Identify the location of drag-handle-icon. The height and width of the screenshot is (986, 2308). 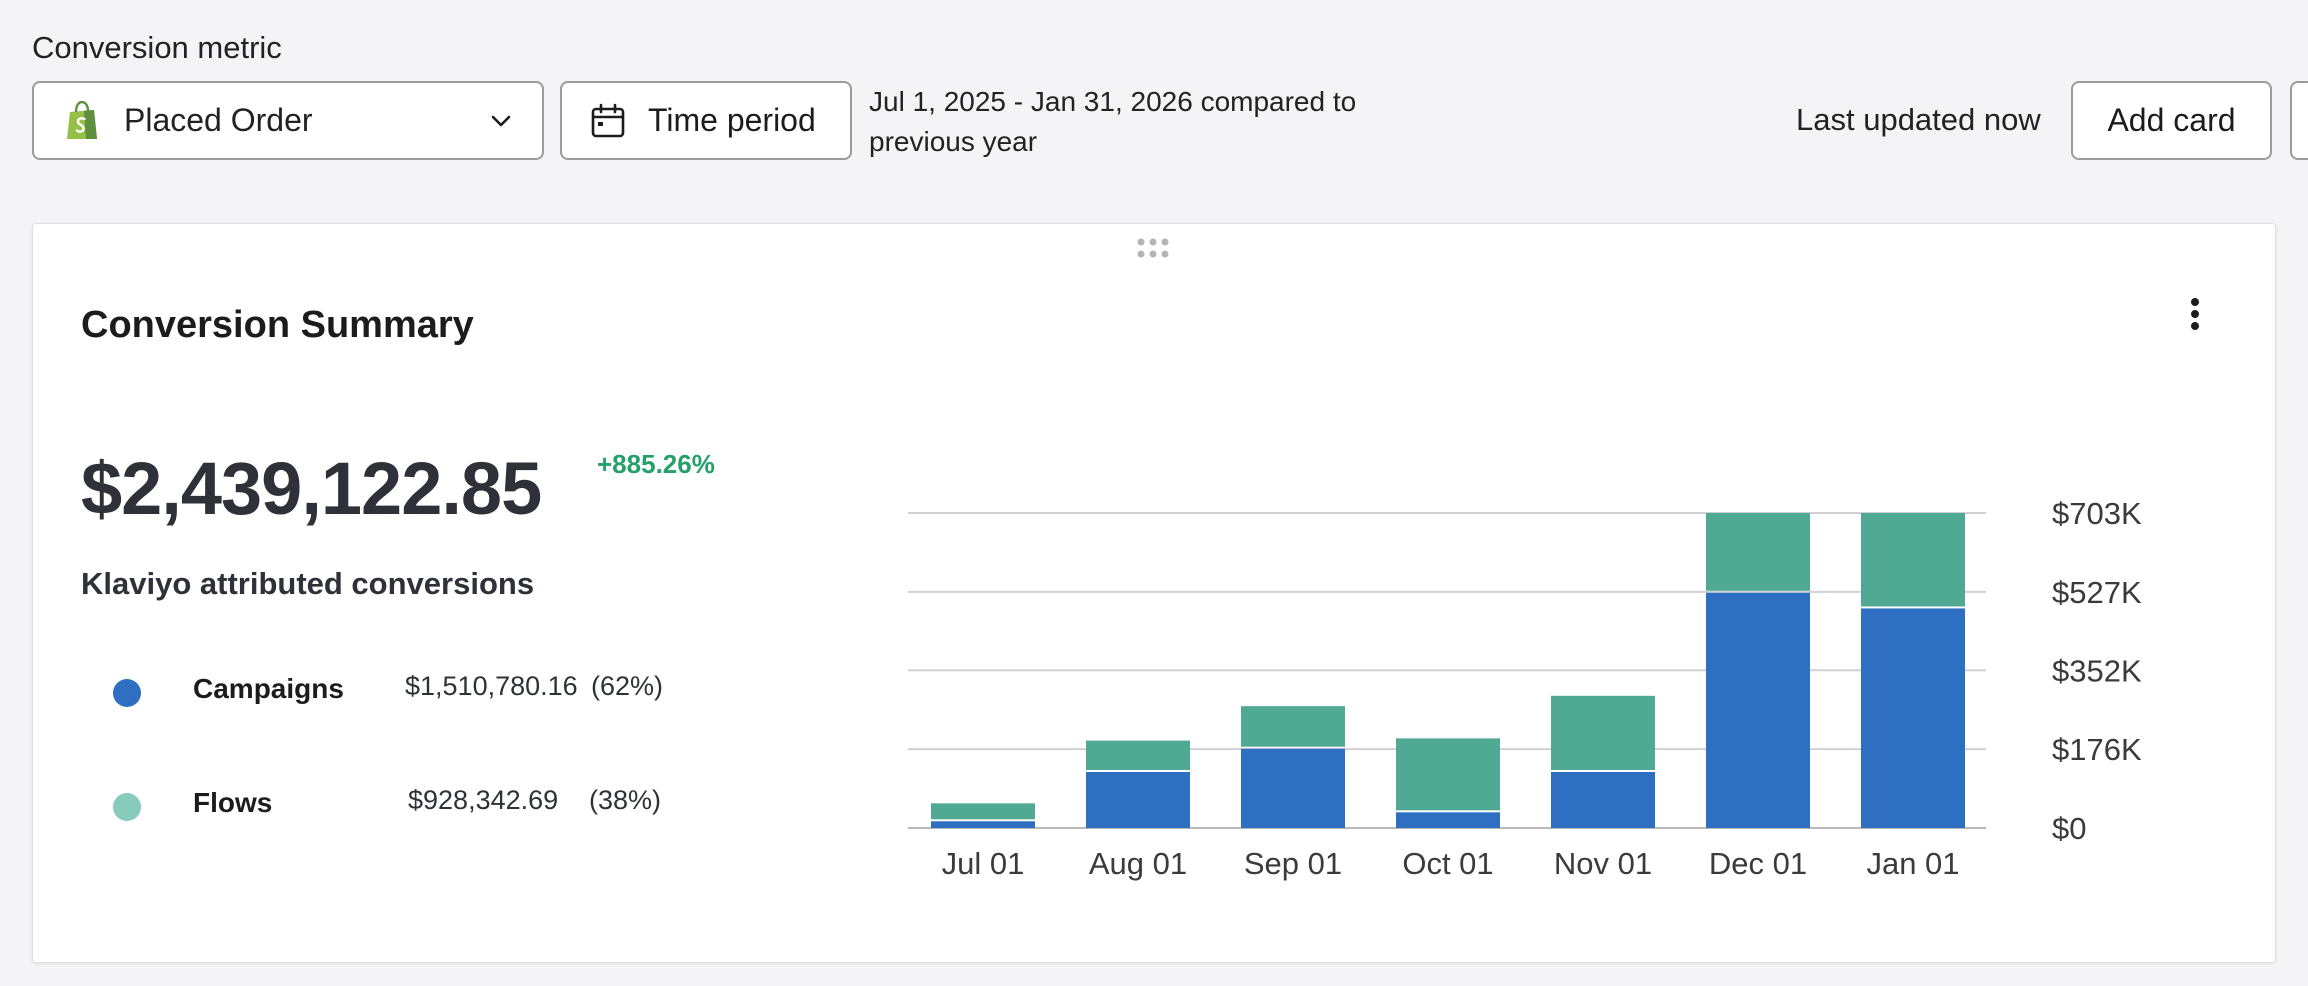
(1155, 248).